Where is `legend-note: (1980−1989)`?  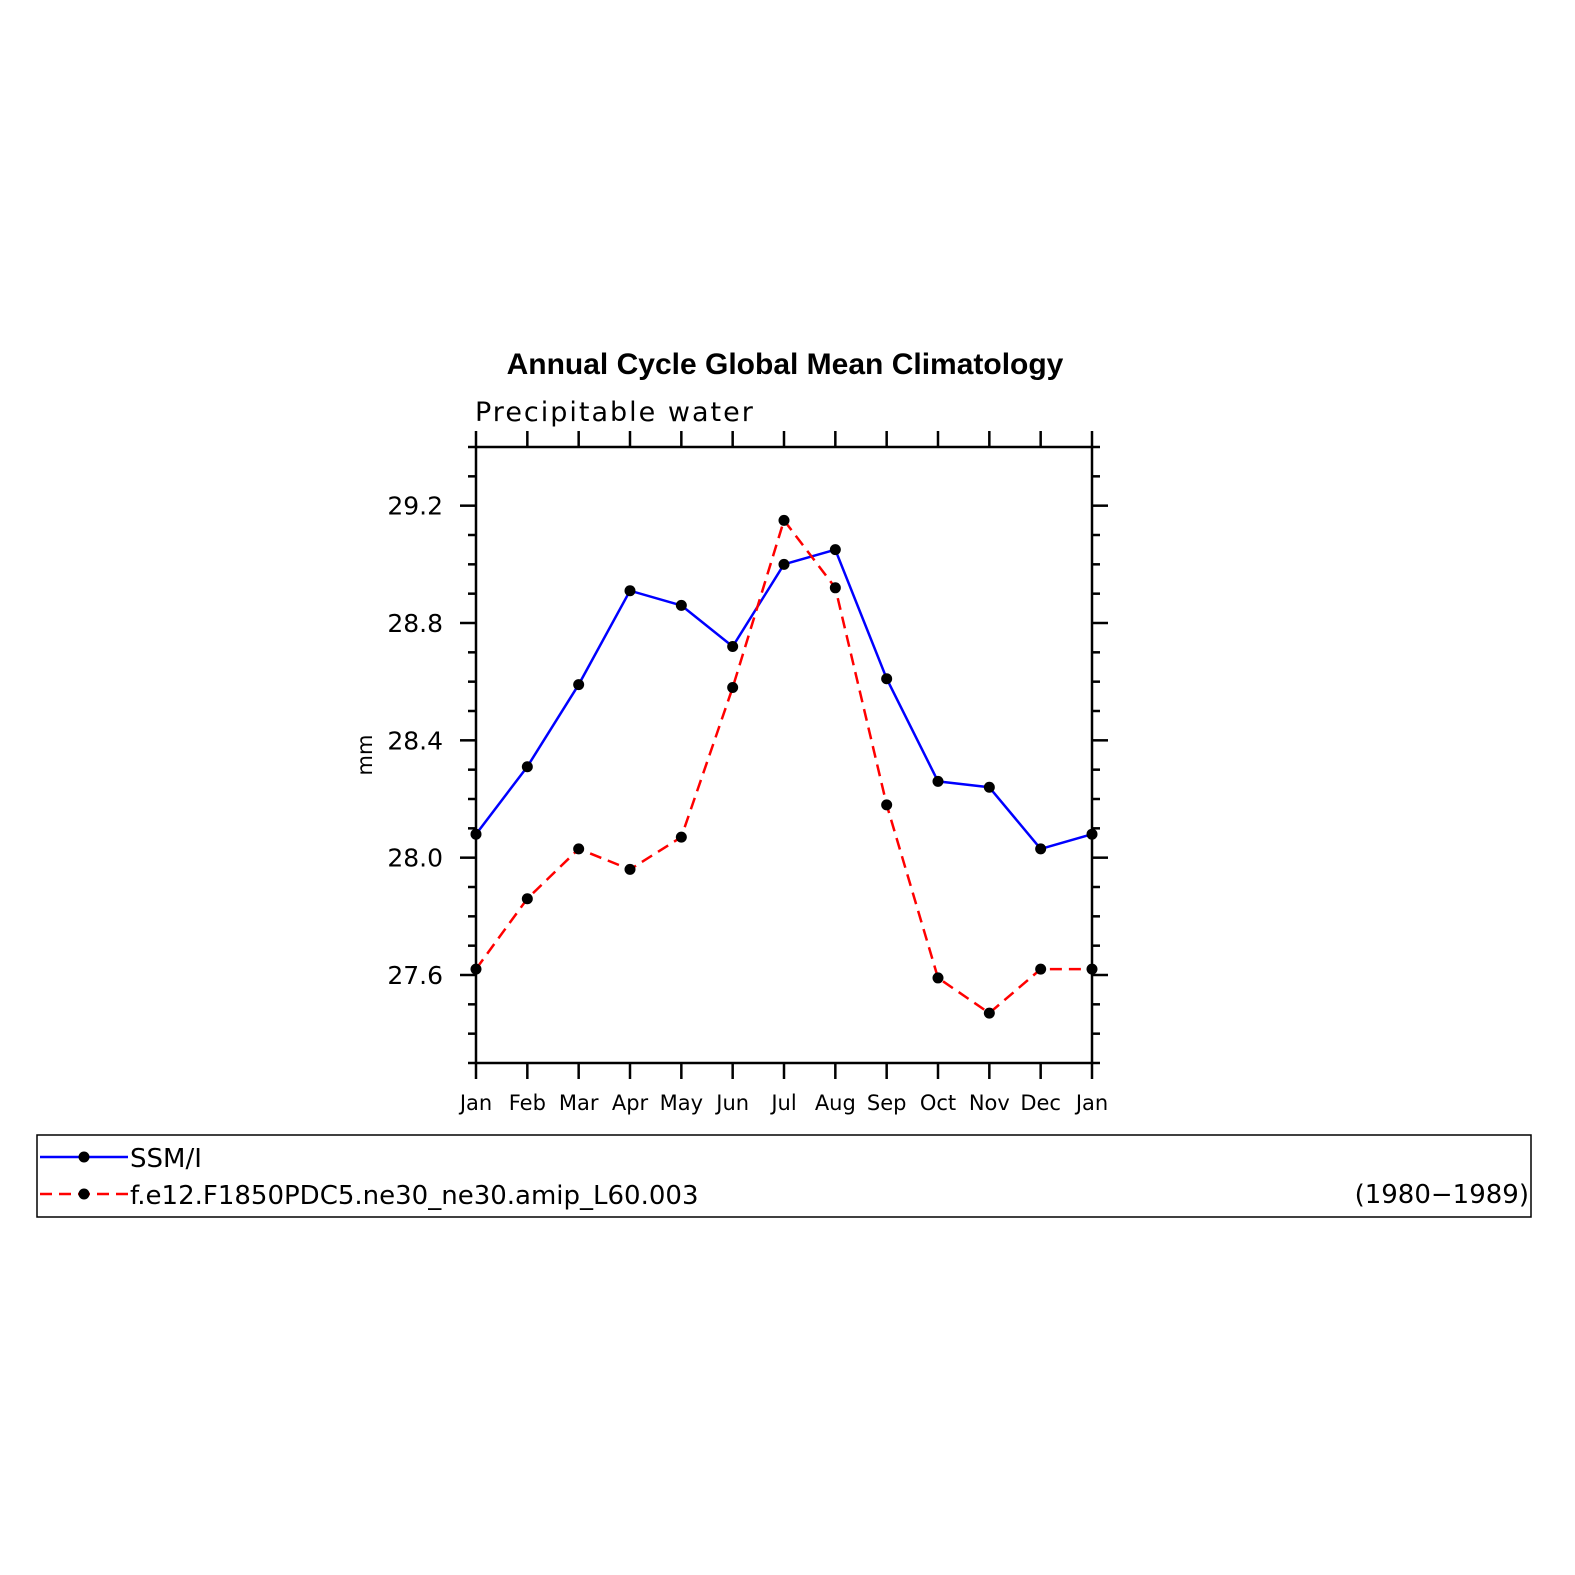 legend-note: (1980−1989) is located at coordinates (1442, 1195).